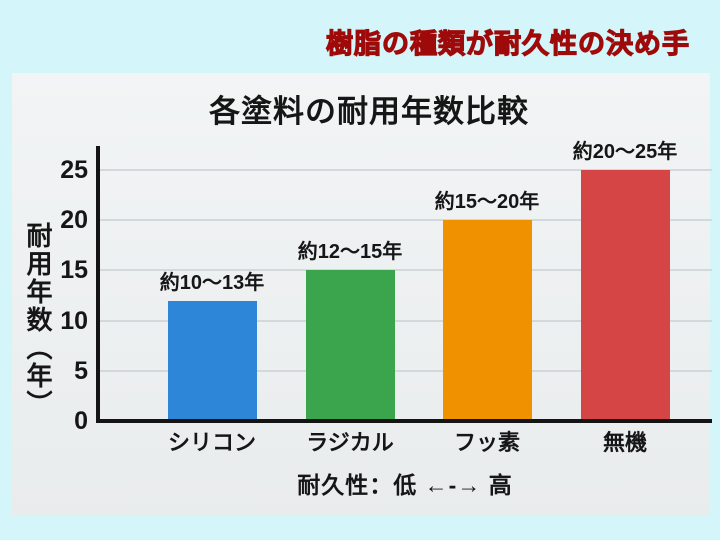 This screenshot has width=720, height=540. I want to click on bar-value-label-3: 約20〜25年, so click(625, 152).